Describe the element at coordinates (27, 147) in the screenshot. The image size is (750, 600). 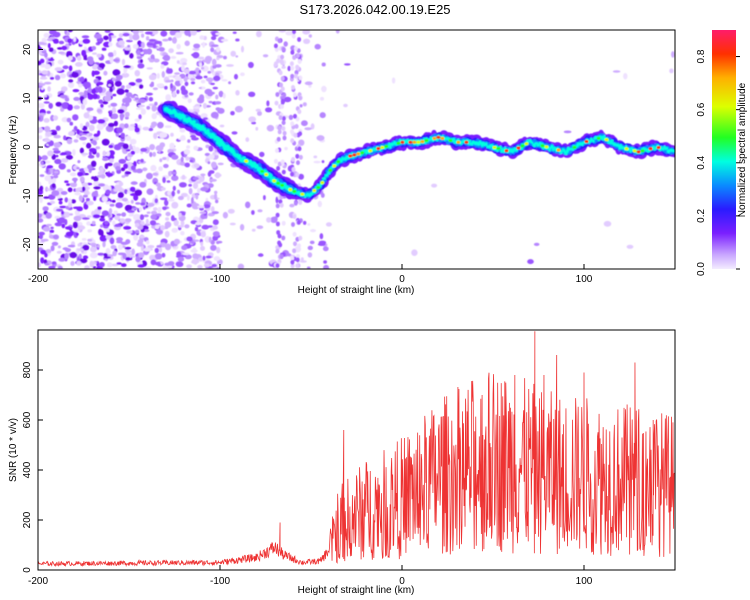
I see `spectrogram-y-tick-label: 0` at that location.